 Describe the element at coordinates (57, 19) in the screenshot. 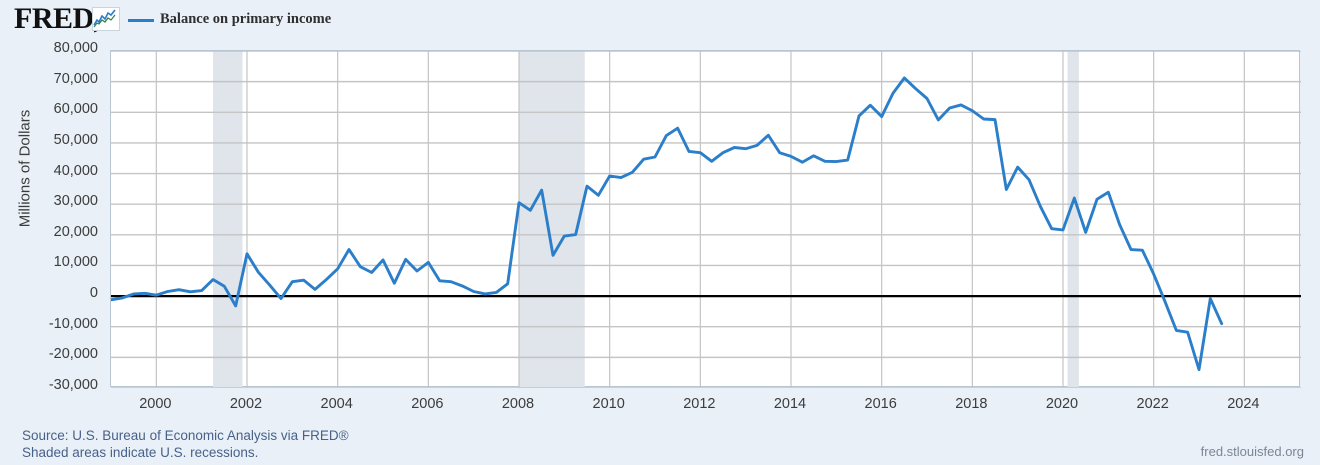

I see `fred-logo: FRED,` at that location.